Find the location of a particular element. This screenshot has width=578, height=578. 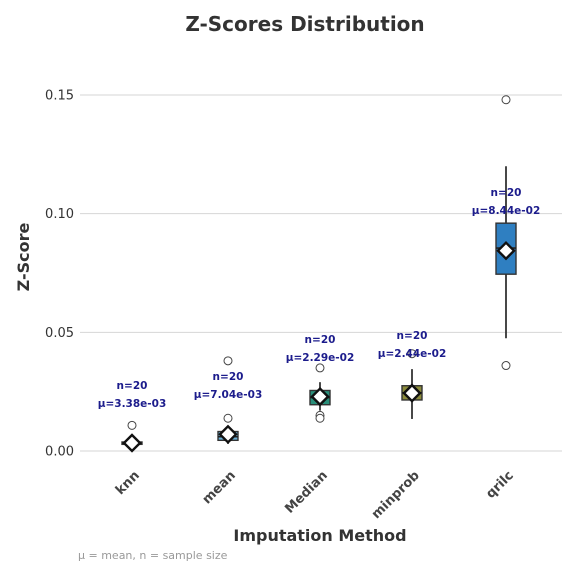

box-Median is located at coordinates (320, 393).